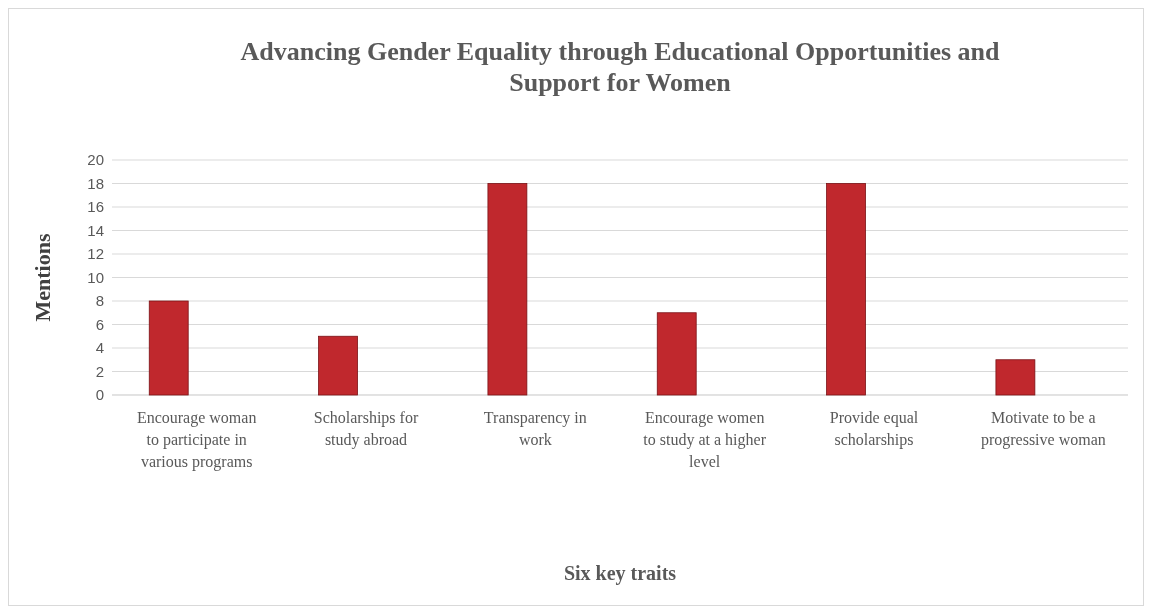  What do you see at coordinates (1043, 429) in the screenshot?
I see `x-tick-label: Motivate to be a progressive woman` at bounding box center [1043, 429].